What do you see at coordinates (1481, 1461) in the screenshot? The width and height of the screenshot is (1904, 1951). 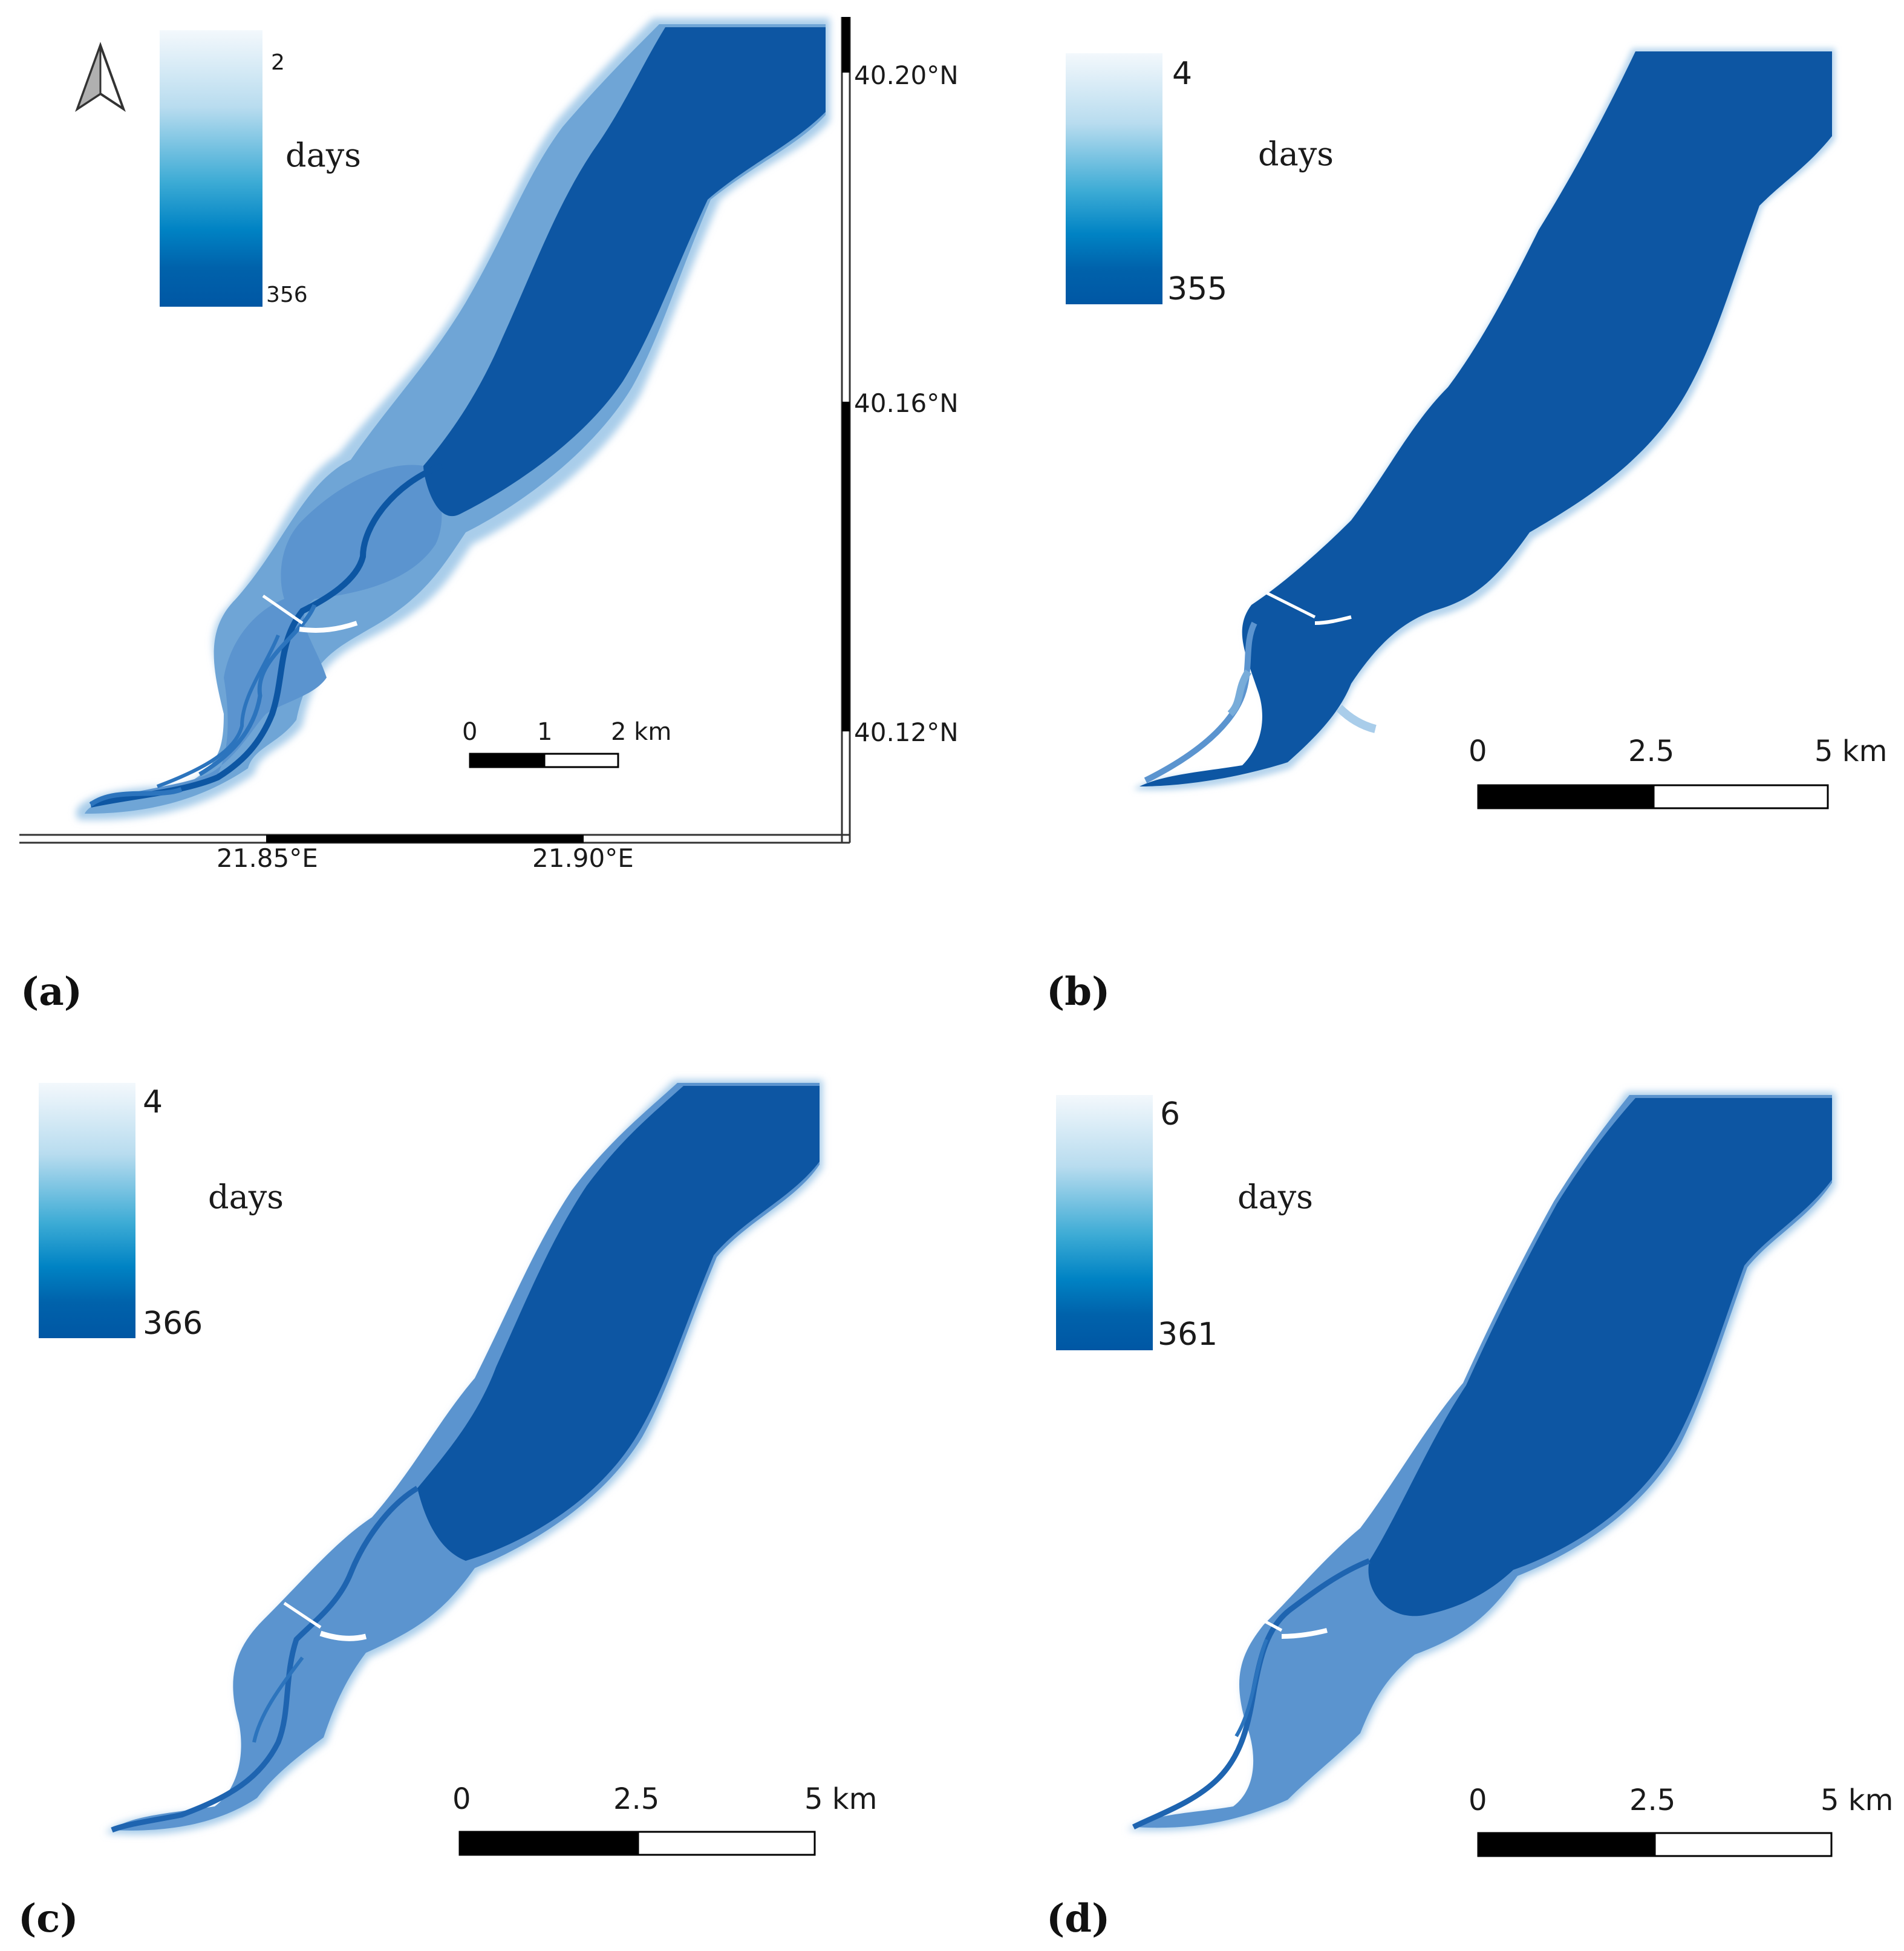 I see `lake-d` at bounding box center [1481, 1461].